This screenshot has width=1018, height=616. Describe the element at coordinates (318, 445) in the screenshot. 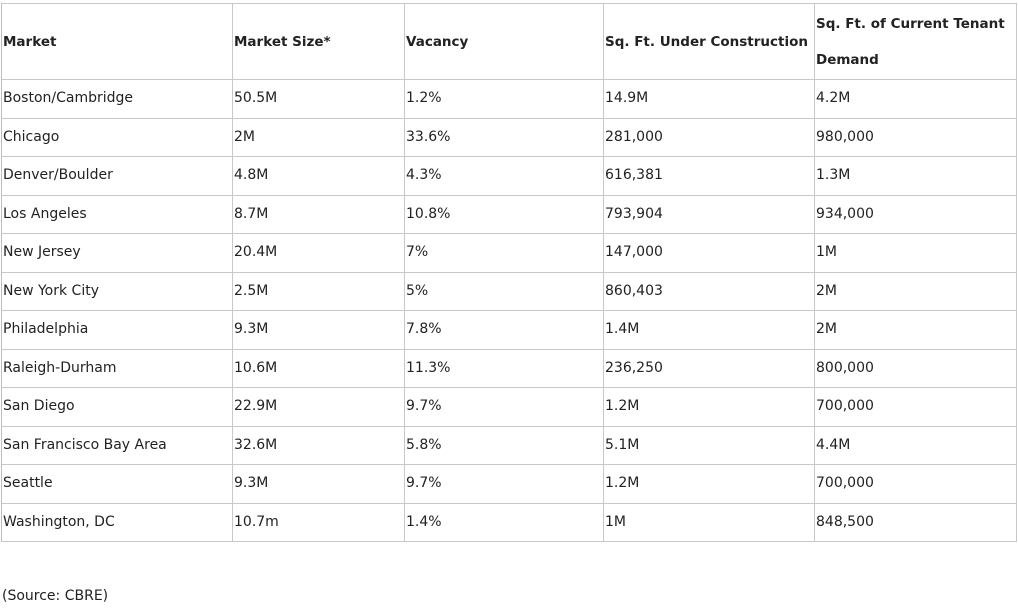

I see `cell-market-size: 32.6M` at that location.